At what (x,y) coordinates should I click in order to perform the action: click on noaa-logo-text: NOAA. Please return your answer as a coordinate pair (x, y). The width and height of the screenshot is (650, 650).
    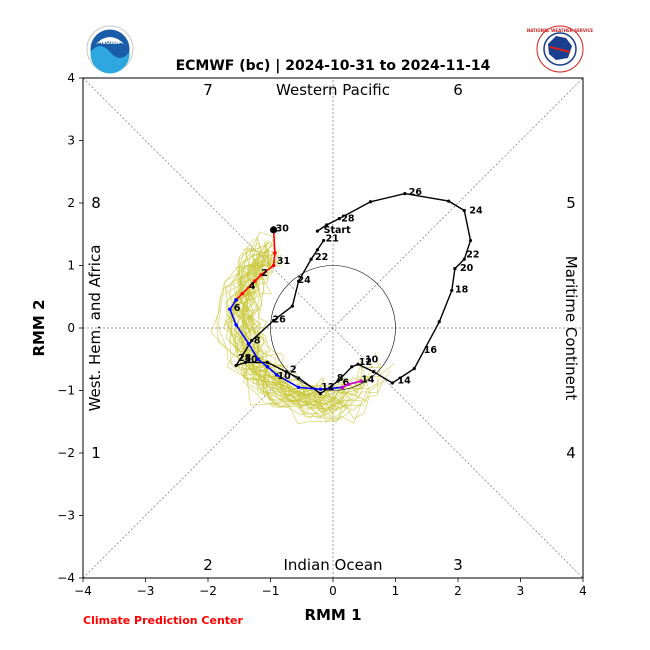
    Looking at the image, I should click on (110, 42).